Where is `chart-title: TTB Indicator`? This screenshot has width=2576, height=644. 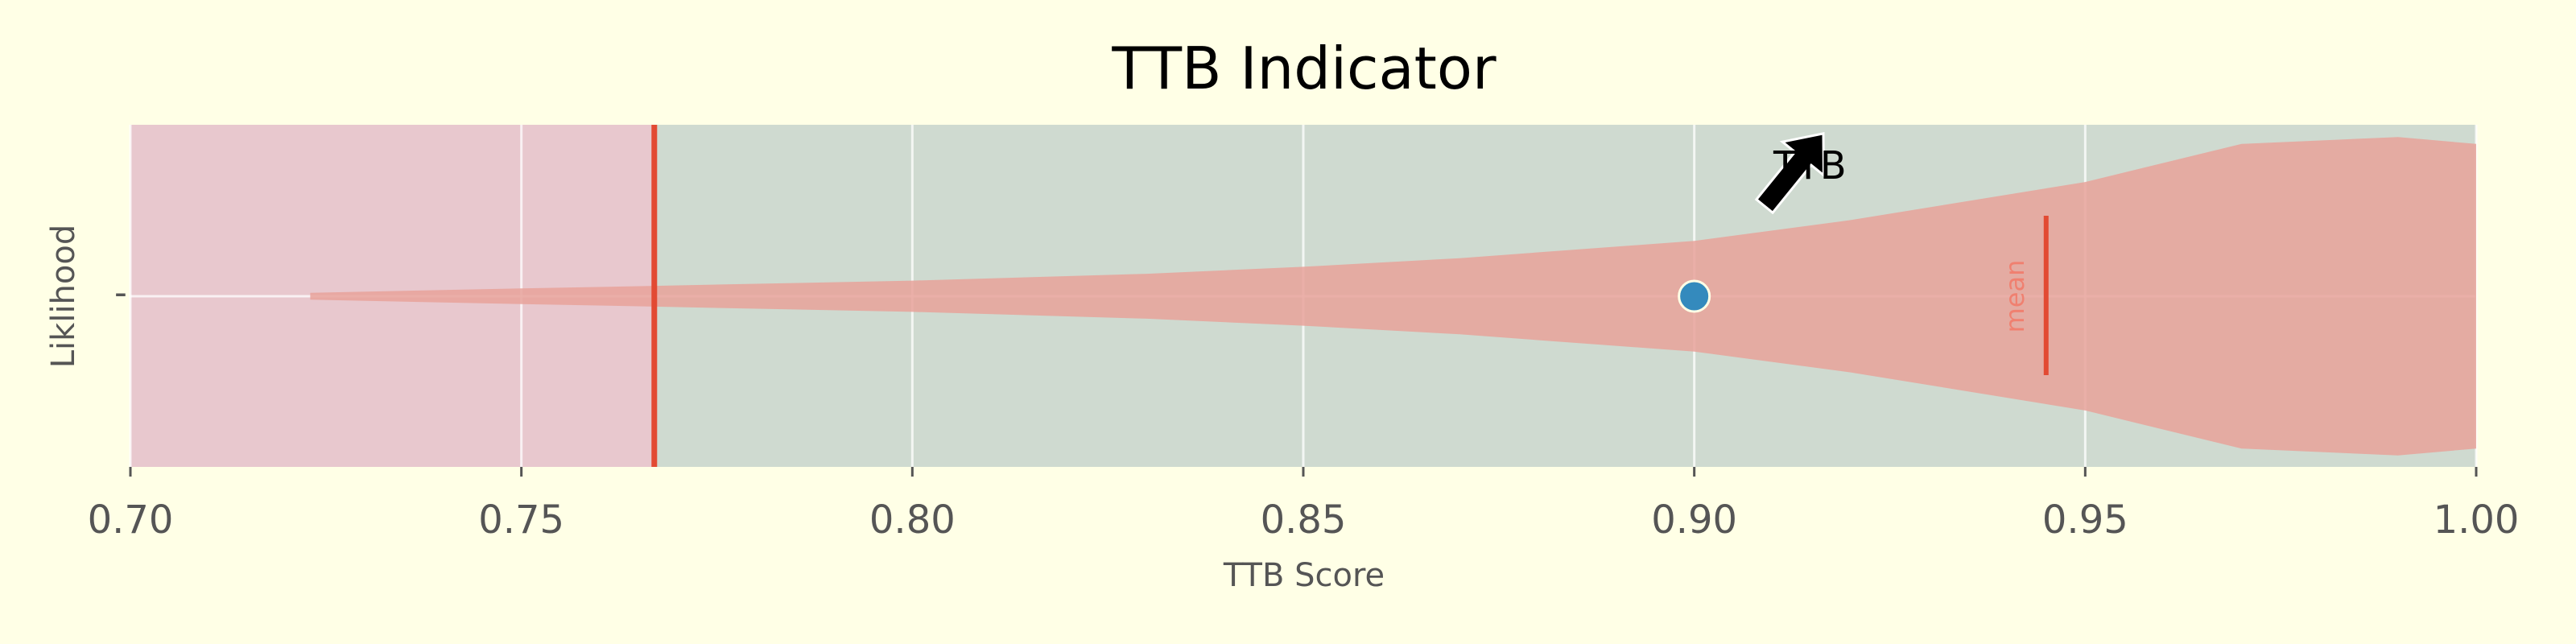
chart-title: TTB Indicator is located at coordinates (1303, 68).